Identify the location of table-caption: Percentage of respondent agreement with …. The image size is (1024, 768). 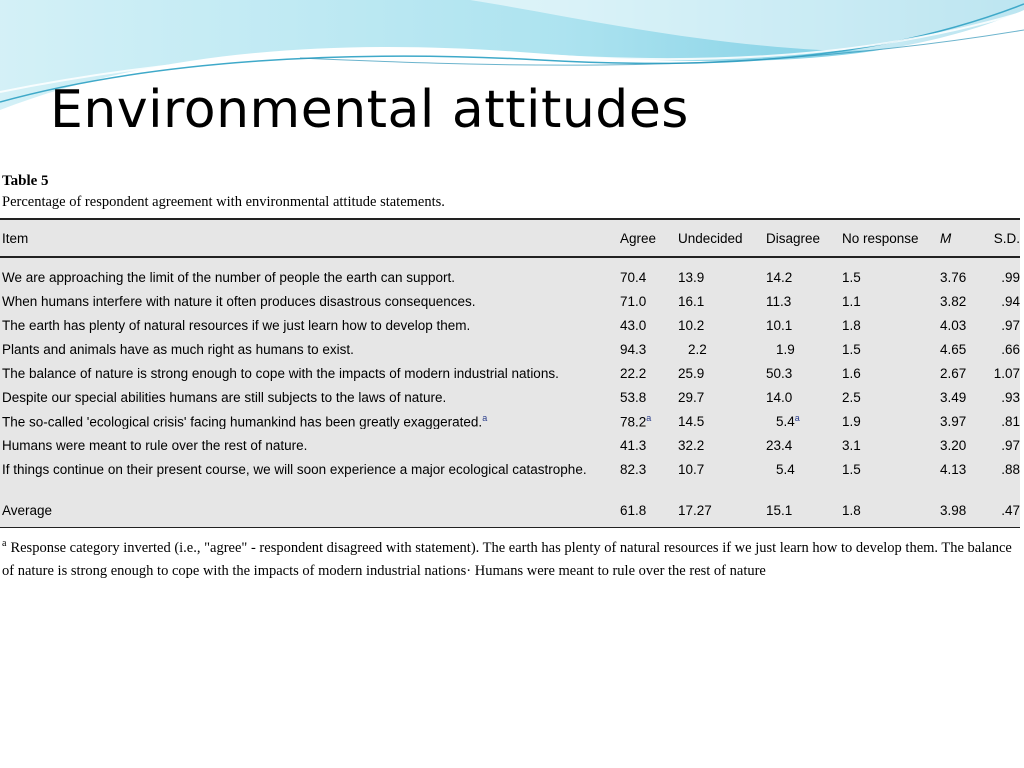
(223, 202).